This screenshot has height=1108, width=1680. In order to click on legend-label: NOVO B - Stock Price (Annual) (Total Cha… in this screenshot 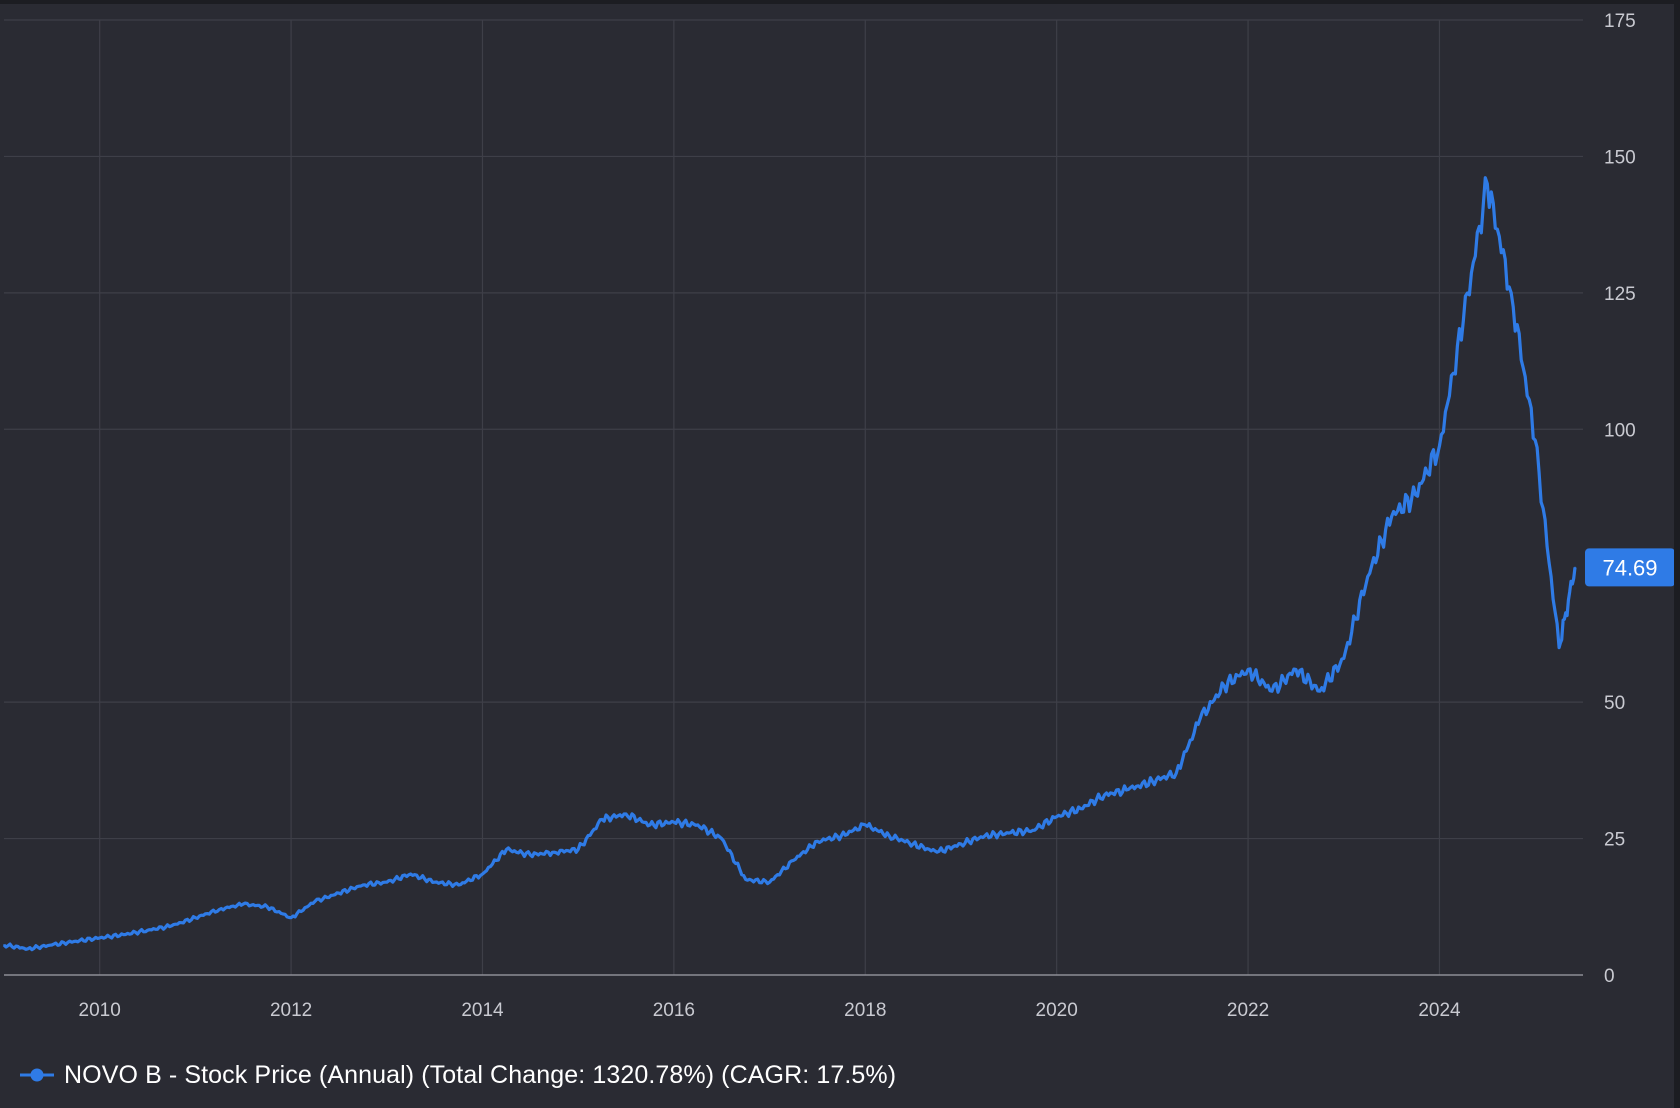, I will do `click(480, 1074)`.